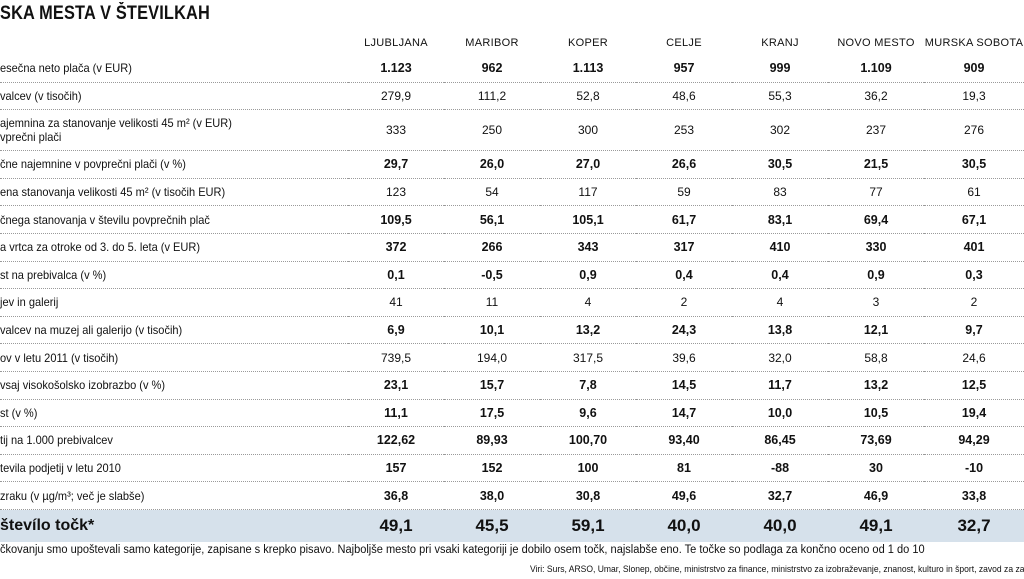  What do you see at coordinates (876, 357) in the screenshot?
I see `table-cell: 58,8` at bounding box center [876, 357].